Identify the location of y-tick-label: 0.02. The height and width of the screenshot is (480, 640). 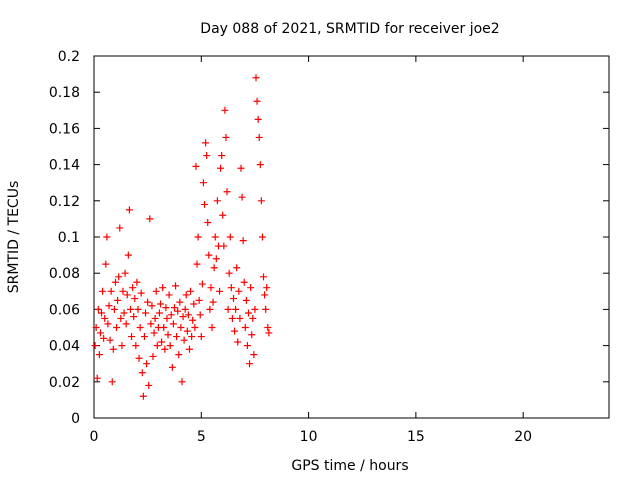
(64, 383).